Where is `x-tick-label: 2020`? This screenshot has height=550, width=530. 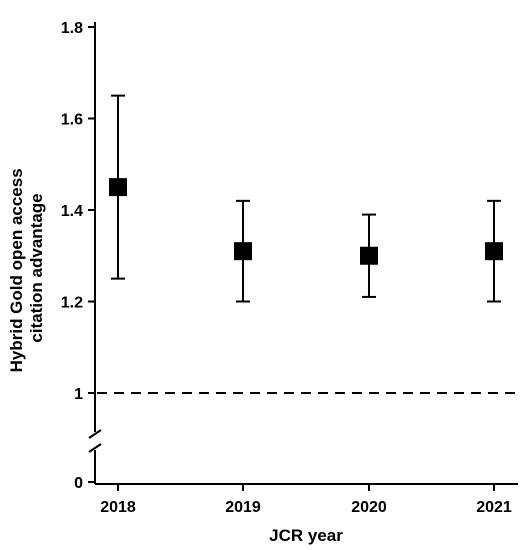 x-tick-label: 2020 is located at coordinates (369, 507).